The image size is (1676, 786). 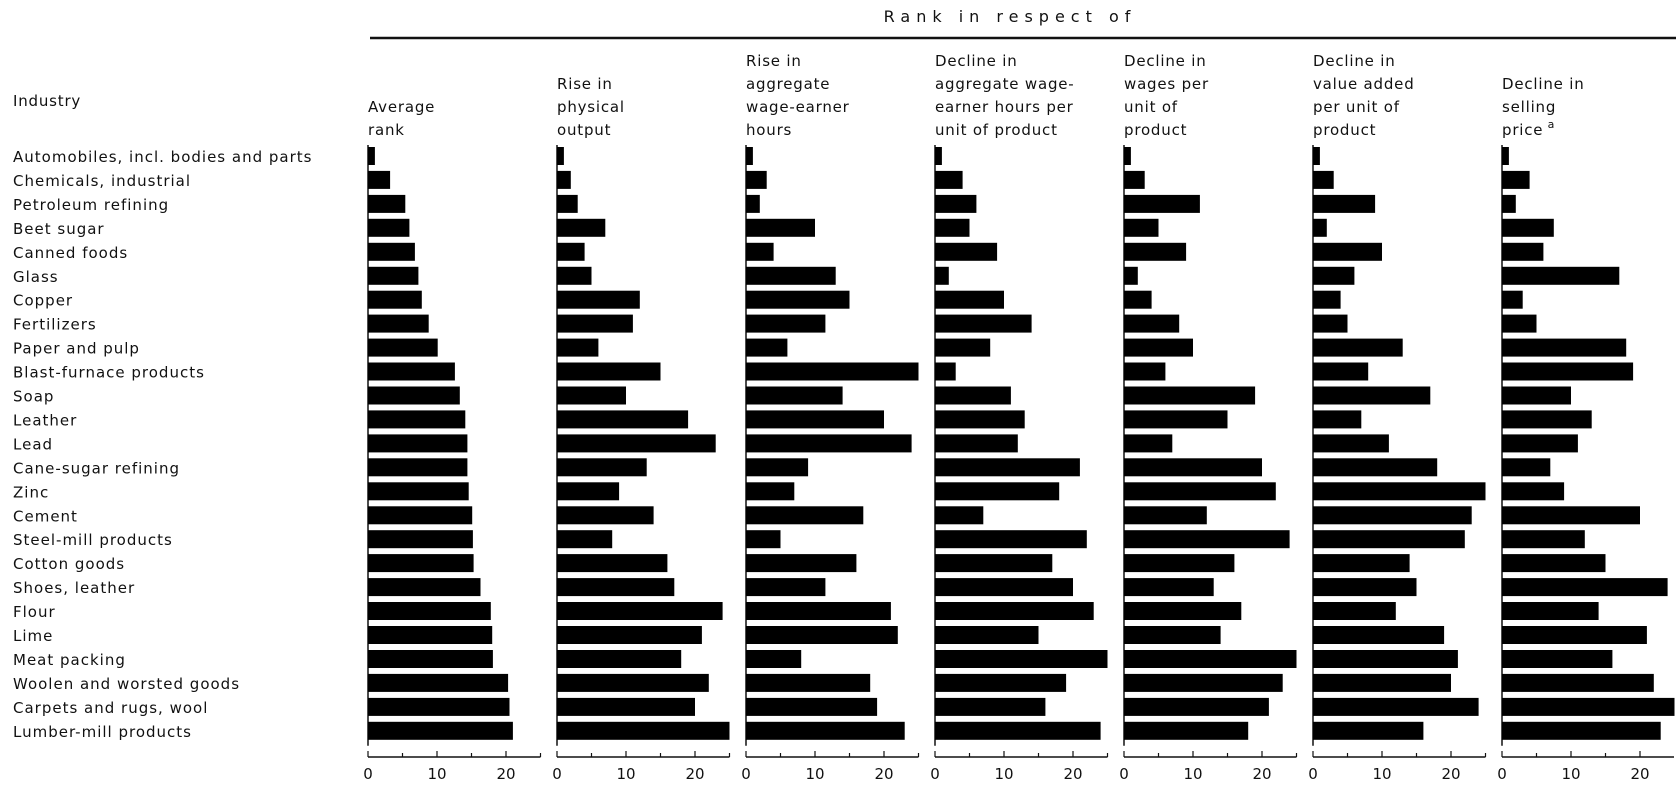 I want to click on panel-header-line: selling, so click(x=1529, y=107).